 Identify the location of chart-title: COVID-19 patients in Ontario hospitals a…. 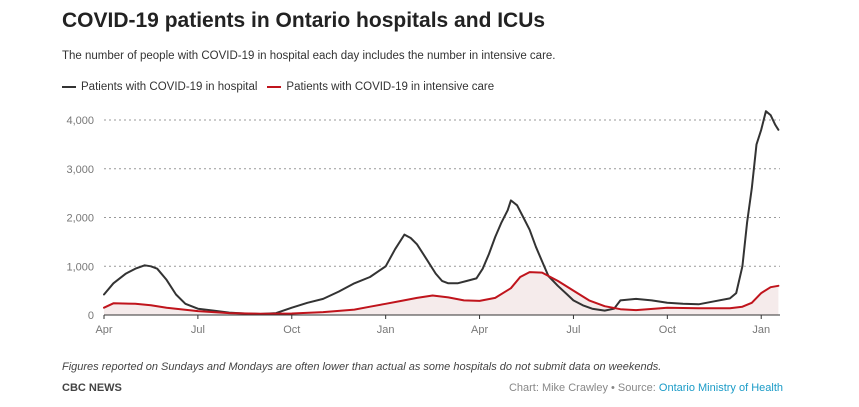
(304, 20).